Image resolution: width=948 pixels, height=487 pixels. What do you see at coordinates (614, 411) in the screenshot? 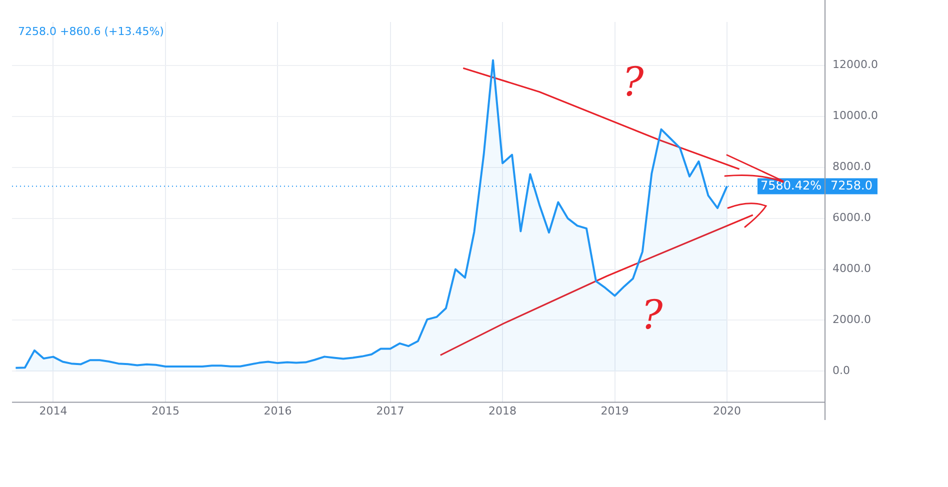
I see `x-tick-label: 2019` at bounding box center [614, 411].